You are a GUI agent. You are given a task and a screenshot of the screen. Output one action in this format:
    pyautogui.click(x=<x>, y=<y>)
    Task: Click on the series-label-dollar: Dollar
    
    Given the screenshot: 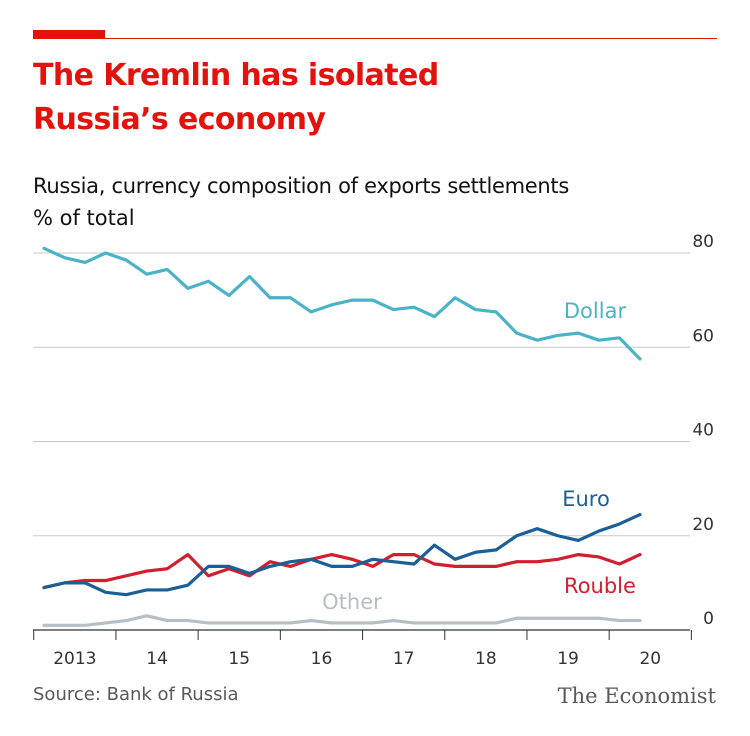 What is the action you would take?
    pyautogui.click(x=595, y=311)
    